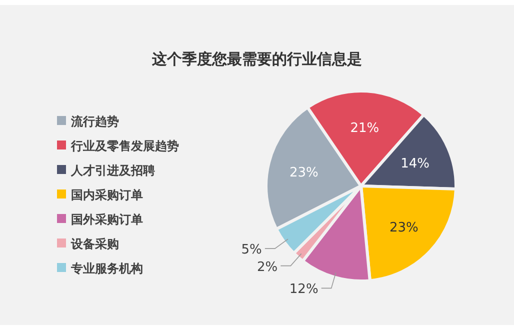 This screenshot has height=330, width=514. I want to click on legend-label: 人才引进及招聘, so click(112, 171).